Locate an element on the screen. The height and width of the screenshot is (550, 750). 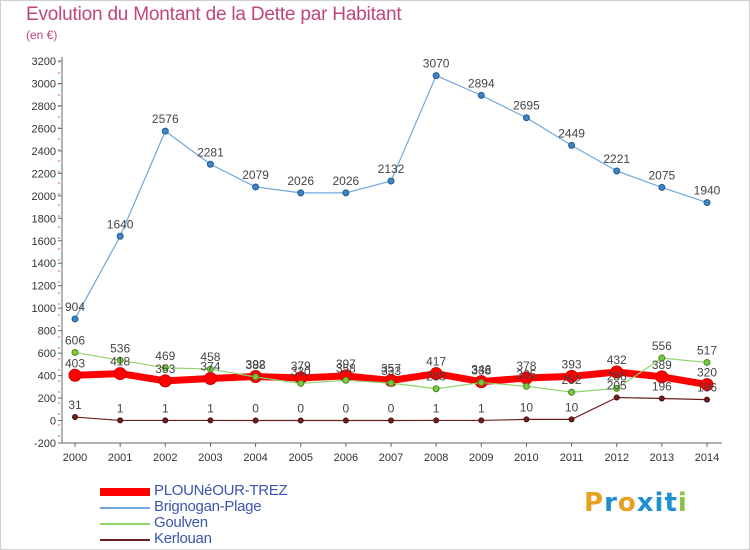
y-tick-label: 2200 is located at coordinates (44, 174).